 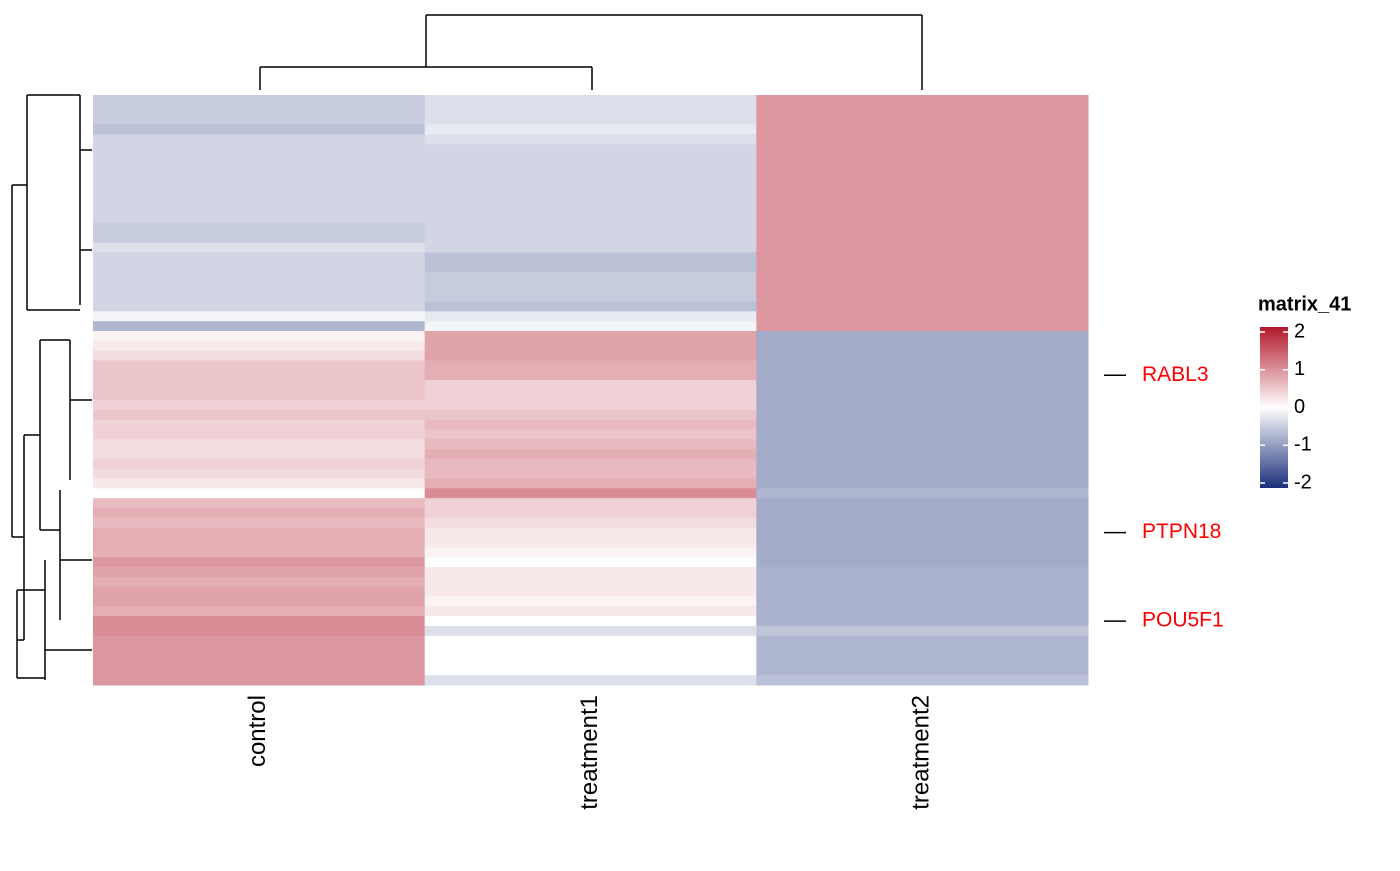 I want to click on color-tick-label: 1, so click(x=1299, y=369).